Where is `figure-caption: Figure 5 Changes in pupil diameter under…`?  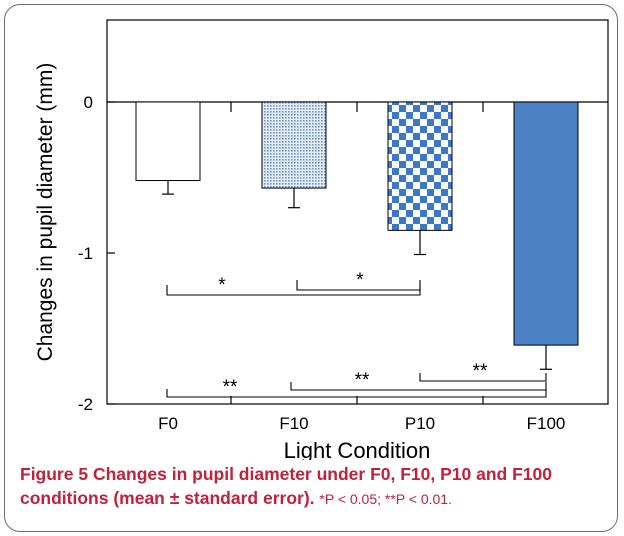 figure-caption: Figure 5 Changes in pupil diameter under… is located at coordinates (315, 486).